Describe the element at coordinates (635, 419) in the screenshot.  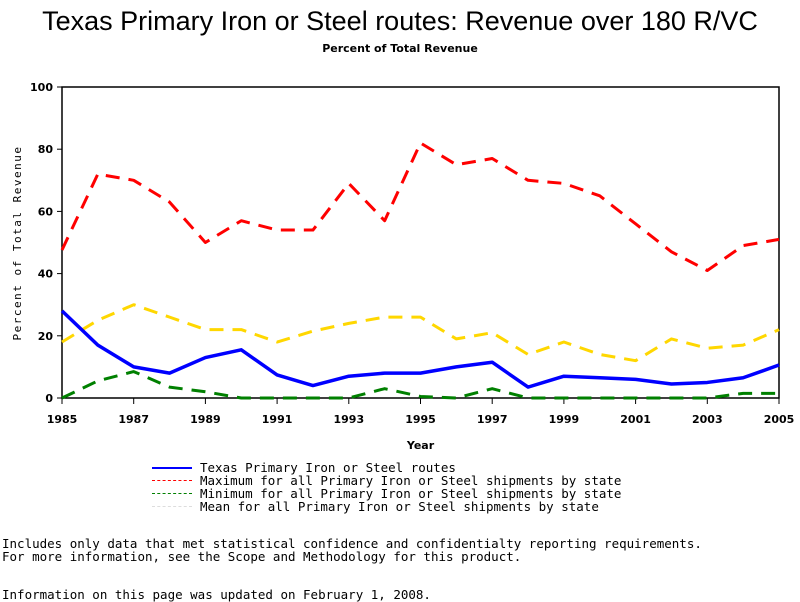
I see `x-tick-label: 2001` at that location.